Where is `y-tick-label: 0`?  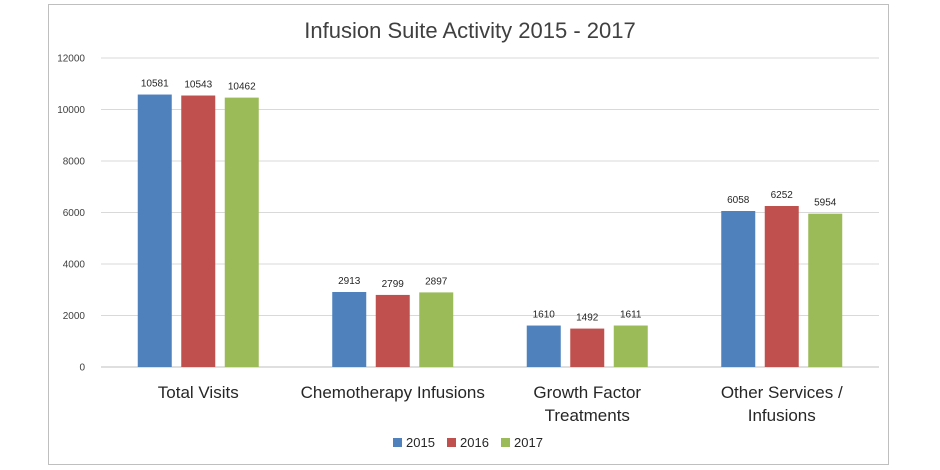 y-tick-label: 0 is located at coordinates (82, 368).